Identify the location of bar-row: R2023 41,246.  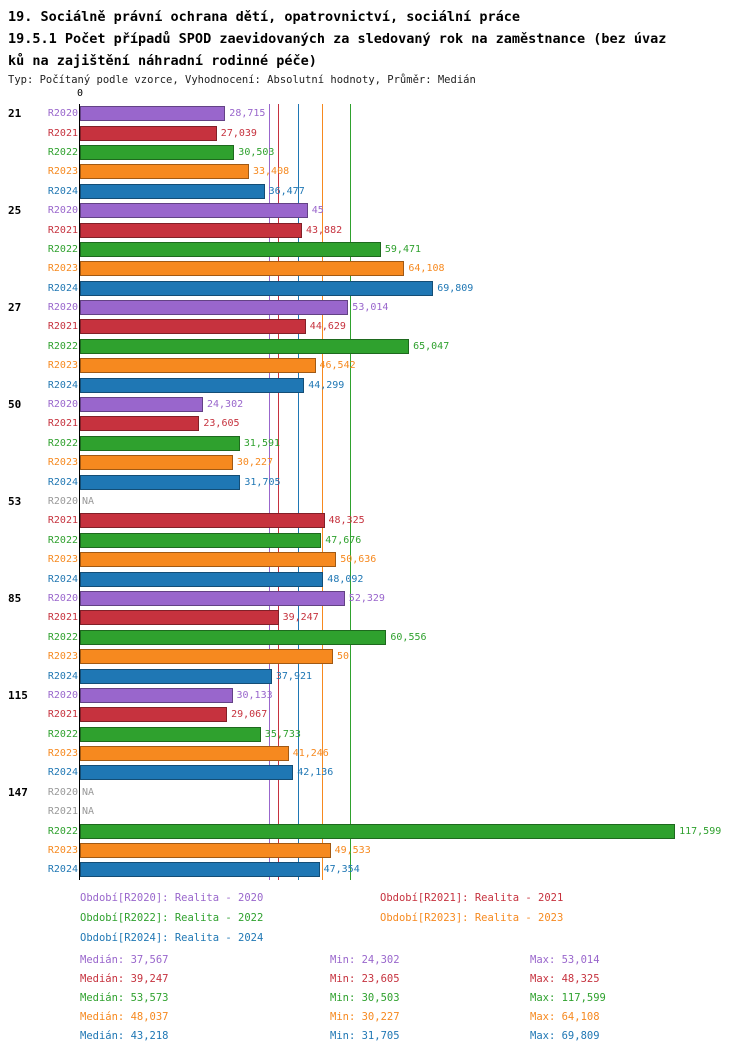
(375, 753).